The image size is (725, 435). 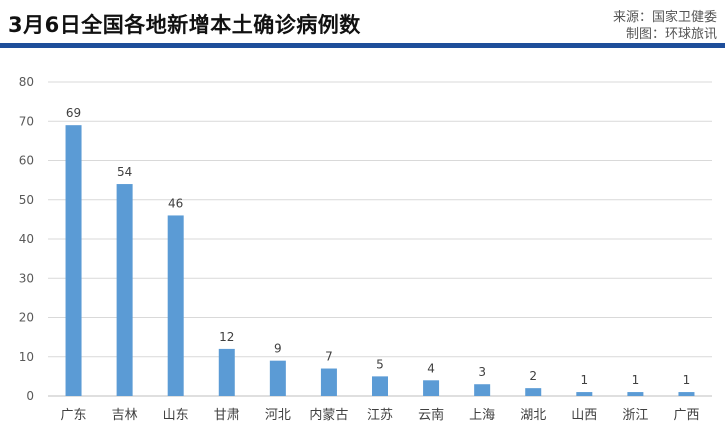 I want to click on data-label: 46, so click(x=175, y=203).